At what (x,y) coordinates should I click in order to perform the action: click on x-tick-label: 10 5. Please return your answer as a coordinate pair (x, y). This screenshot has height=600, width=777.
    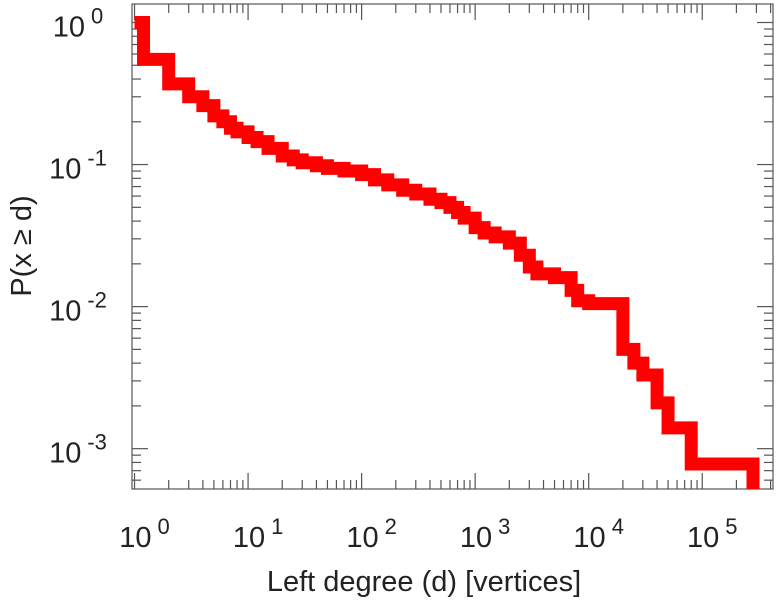
    Looking at the image, I should click on (712, 534).